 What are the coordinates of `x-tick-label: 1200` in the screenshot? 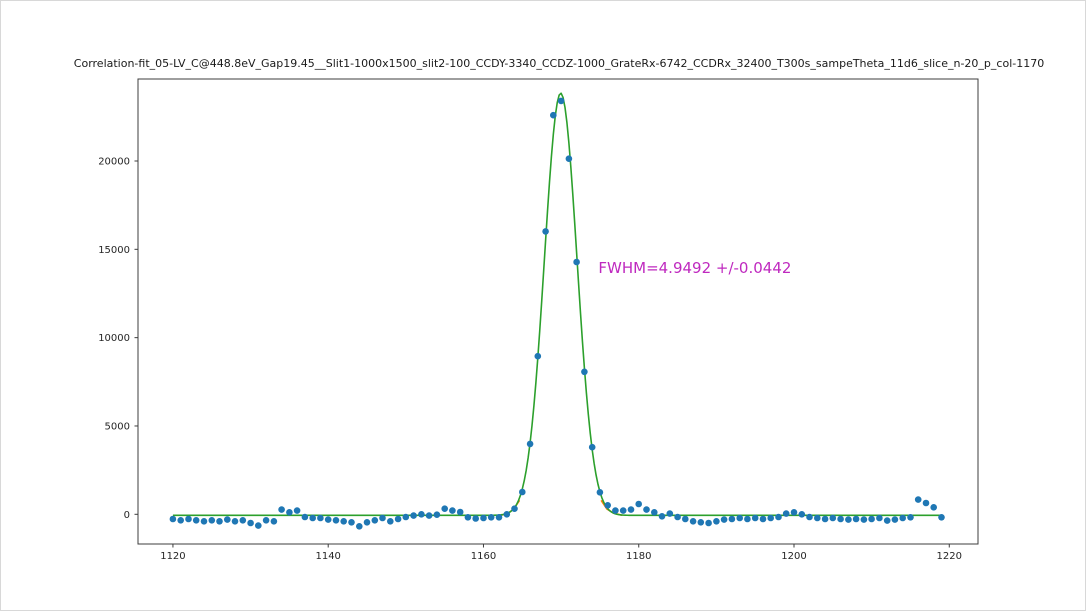 It's located at (793, 556).